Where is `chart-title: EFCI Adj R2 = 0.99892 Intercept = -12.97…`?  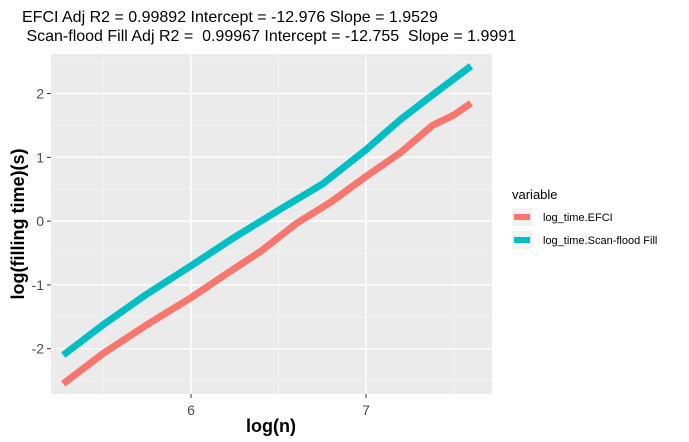 chart-title: EFCI Adj R2 = 0.99892 Intercept = -12.97… is located at coordinates (230, 17).